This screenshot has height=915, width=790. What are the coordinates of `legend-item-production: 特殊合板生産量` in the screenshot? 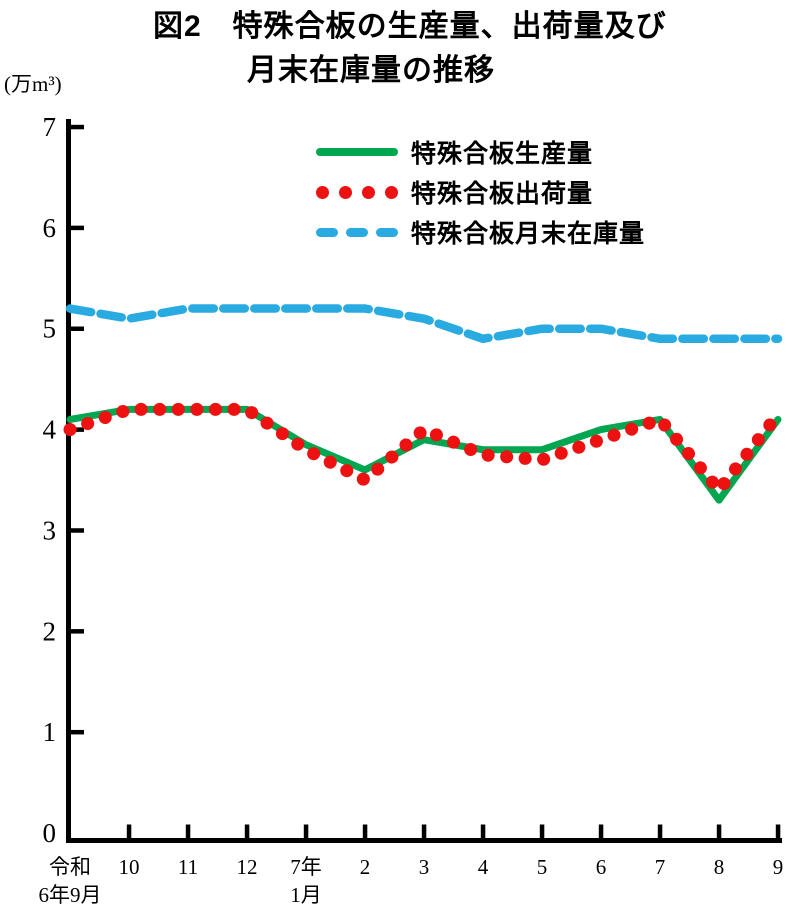 It's located at (480, 152).